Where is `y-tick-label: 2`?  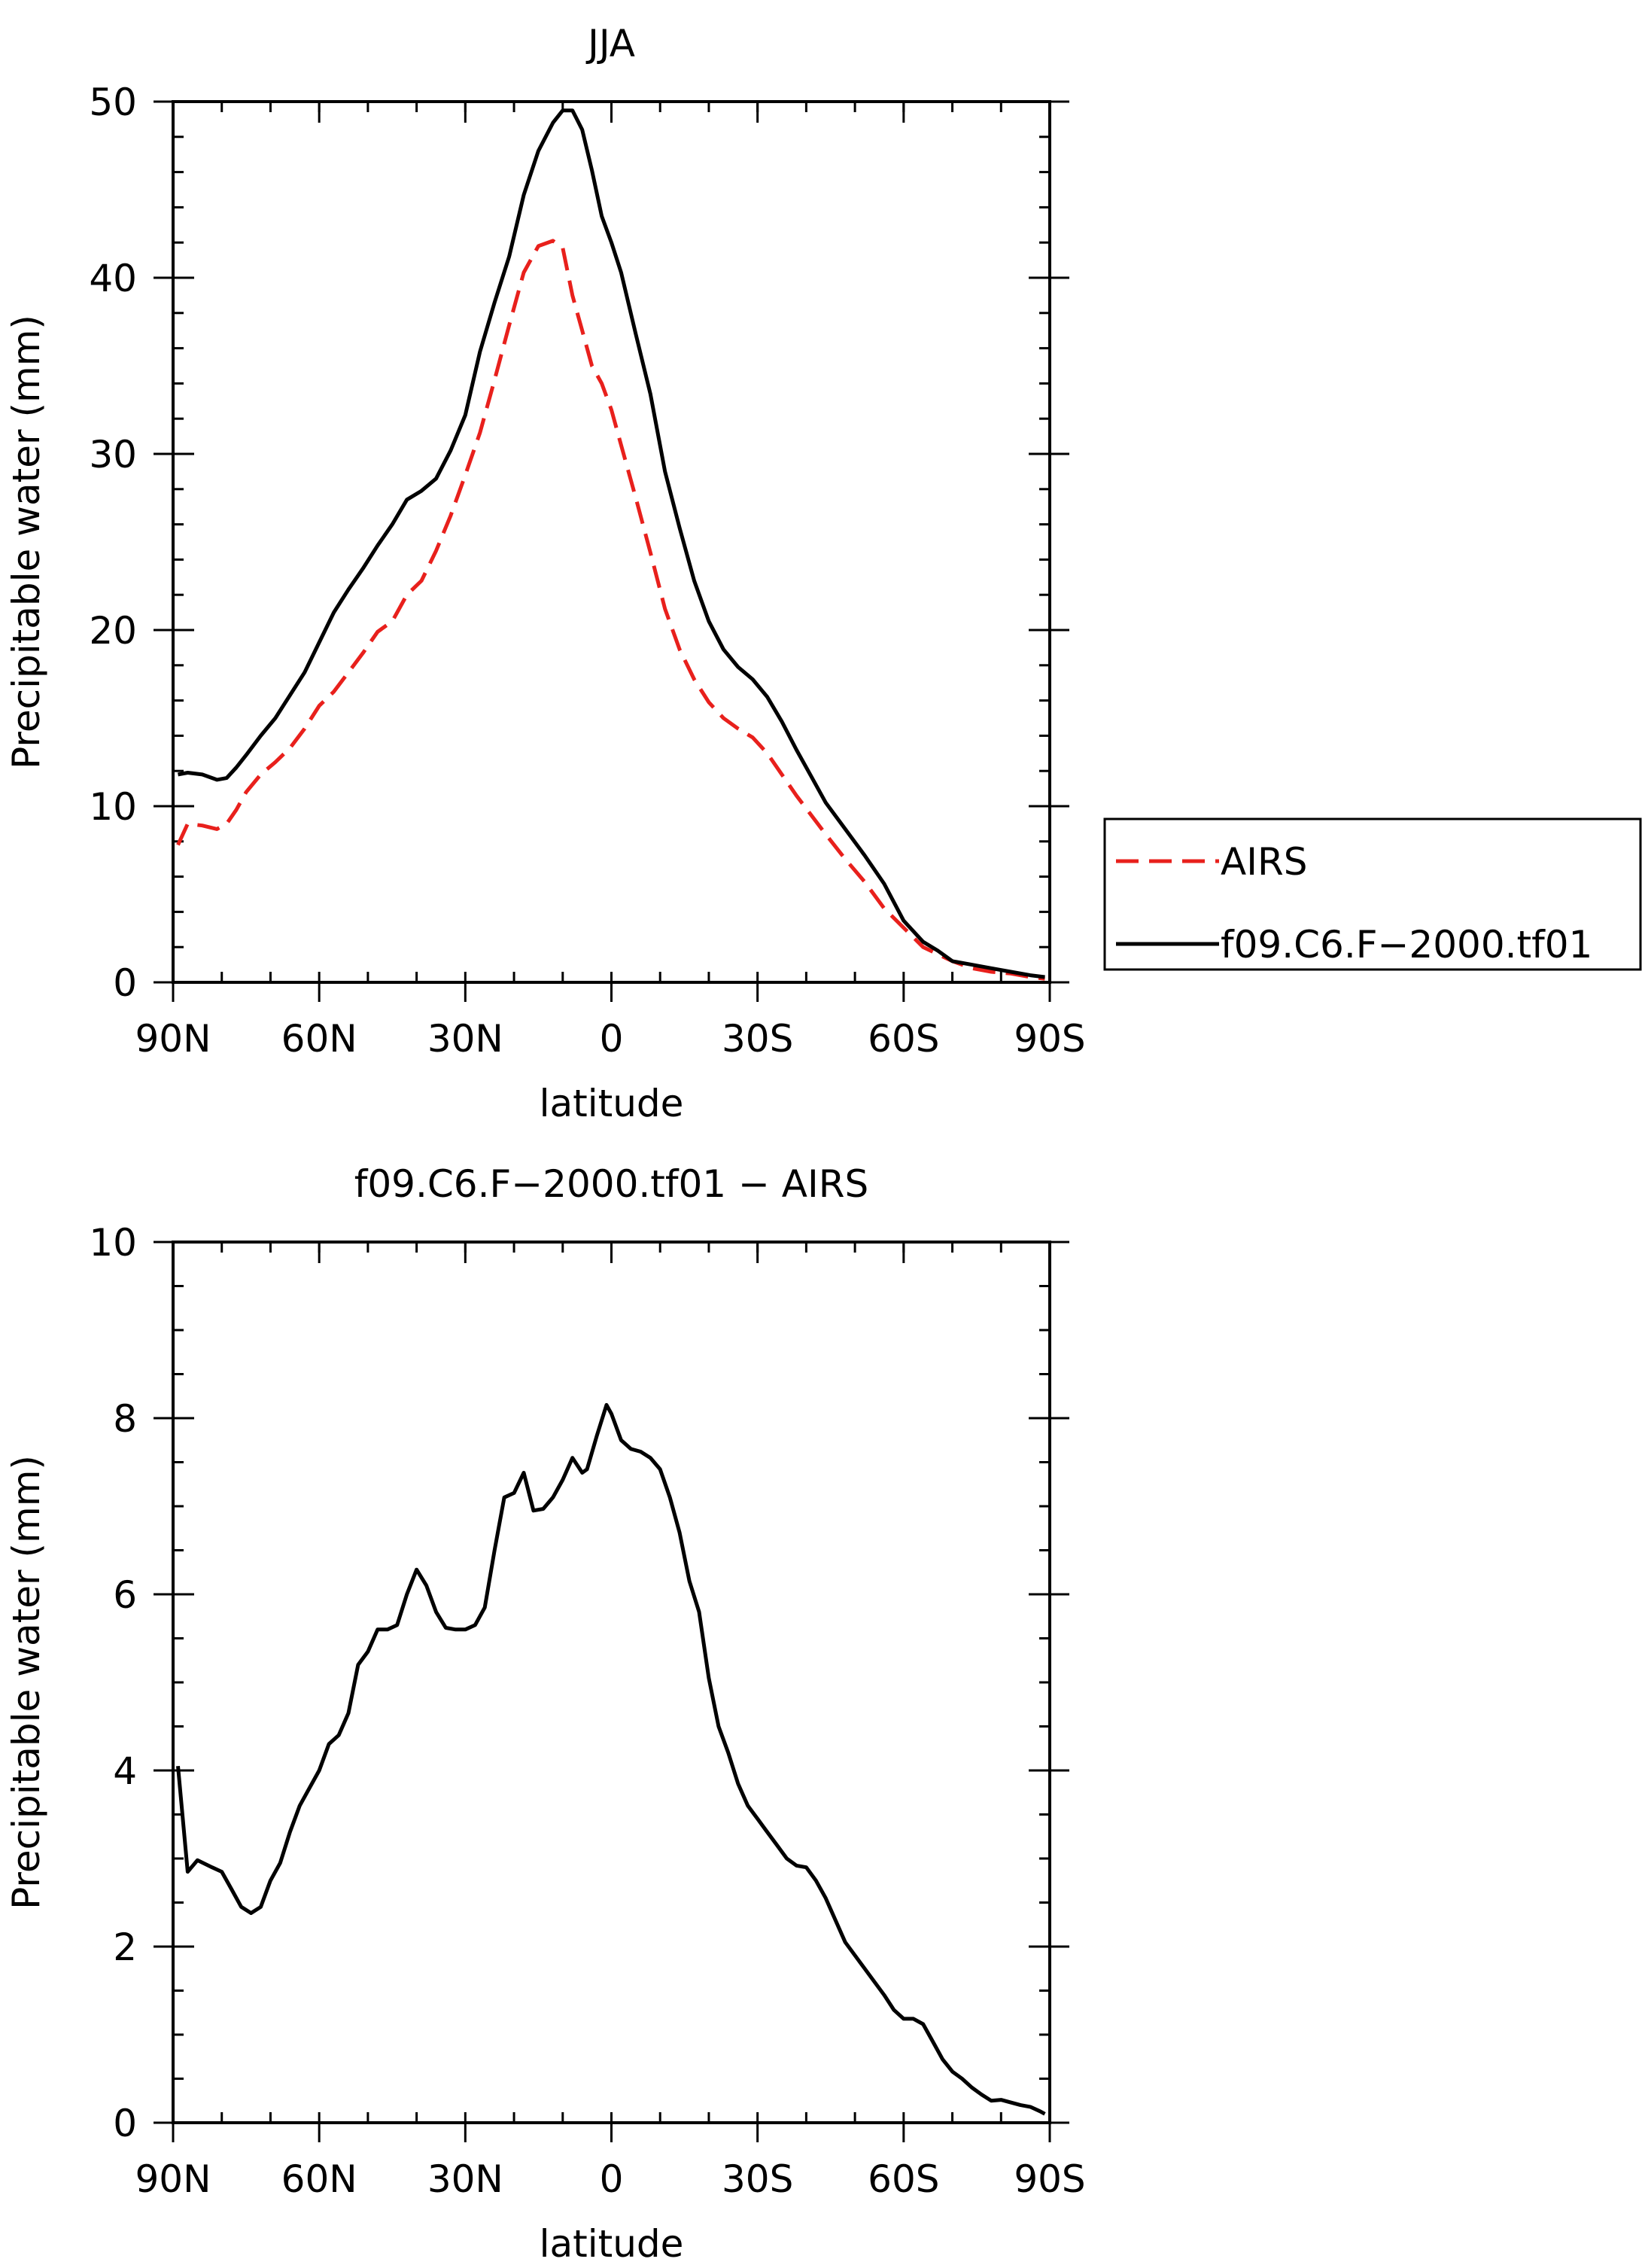 y-tick-label: 2 is located at coordinates (125, 1948).